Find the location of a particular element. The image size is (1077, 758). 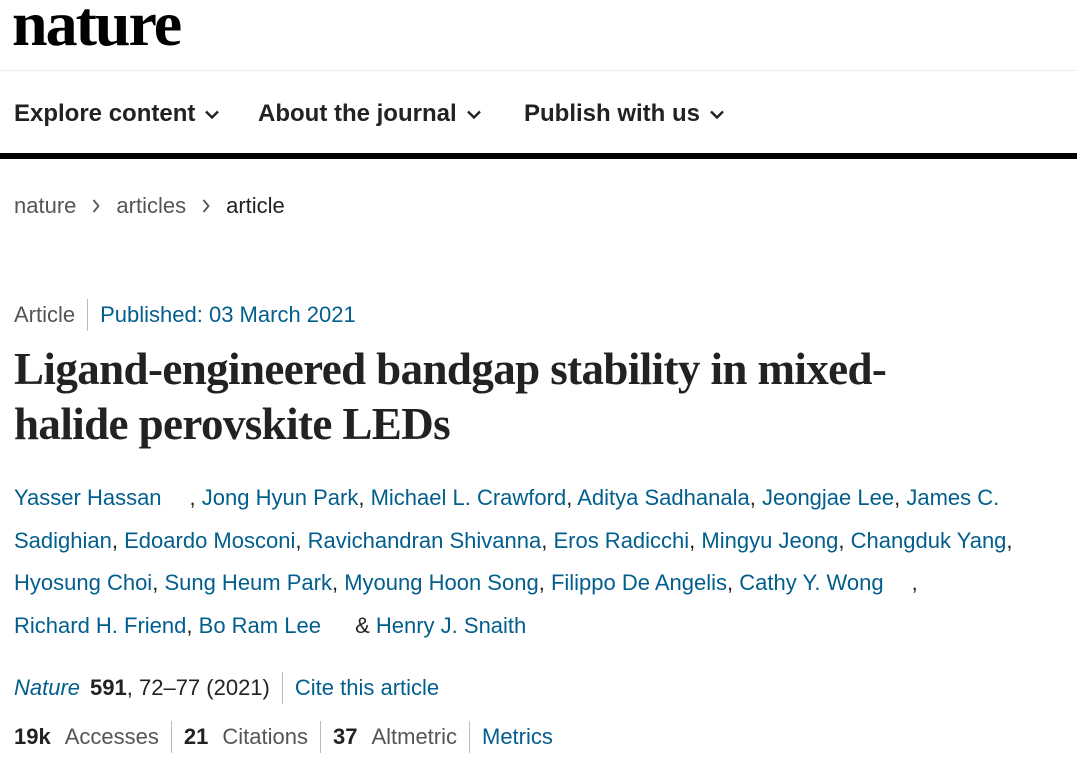

breadcrumb: nature articles article is located at coordinates (149, 206).